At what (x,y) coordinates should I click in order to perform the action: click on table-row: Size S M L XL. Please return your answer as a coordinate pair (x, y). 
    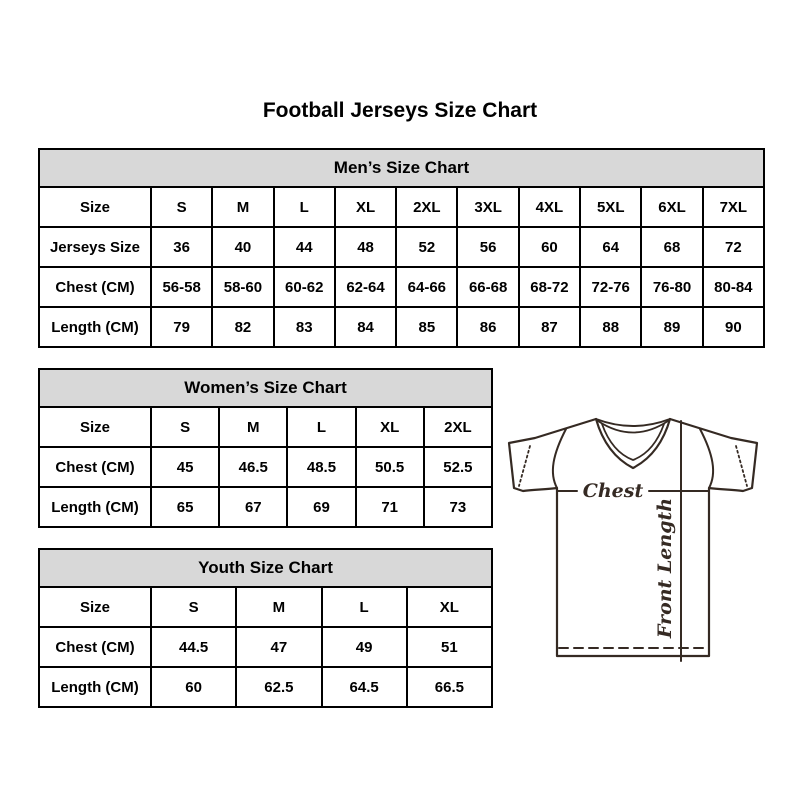
    Looking at the image, I should click on (266, 607).